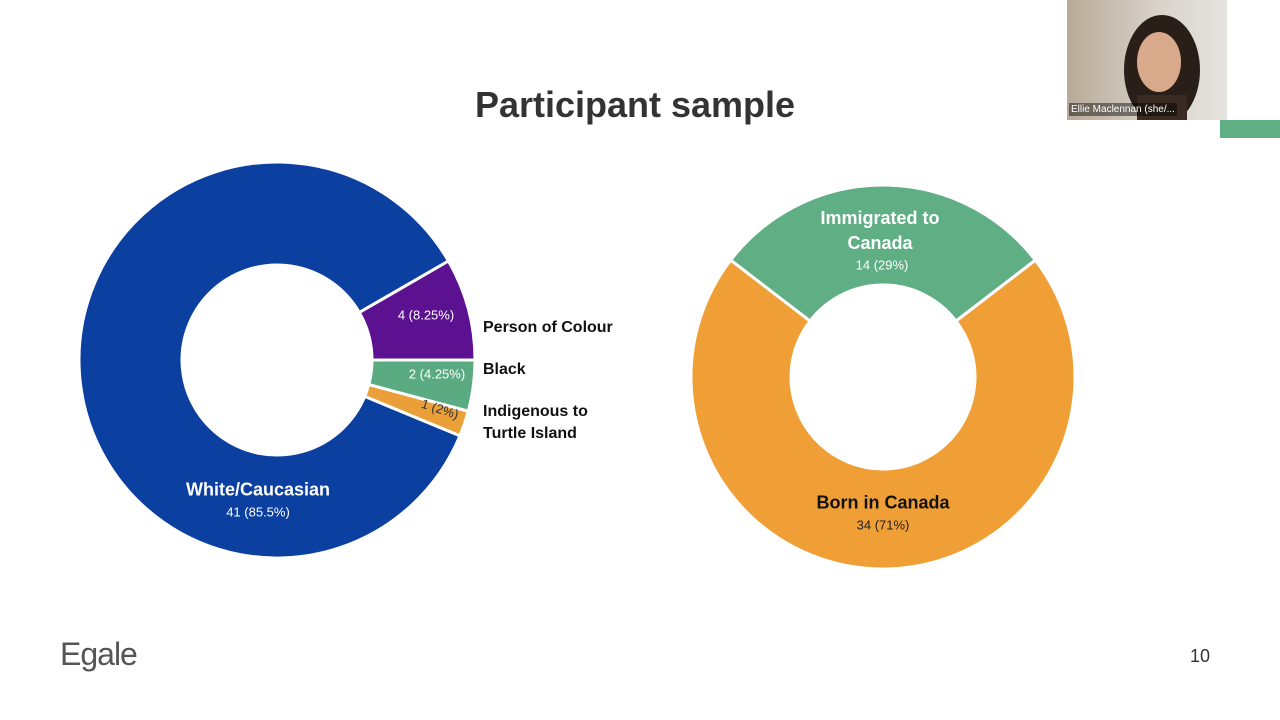  What do you see at coordinates (535, 422) in the screenshot?
I see `legend-label: Indigenous to Turtle Island` at bounding box center [535, 422].